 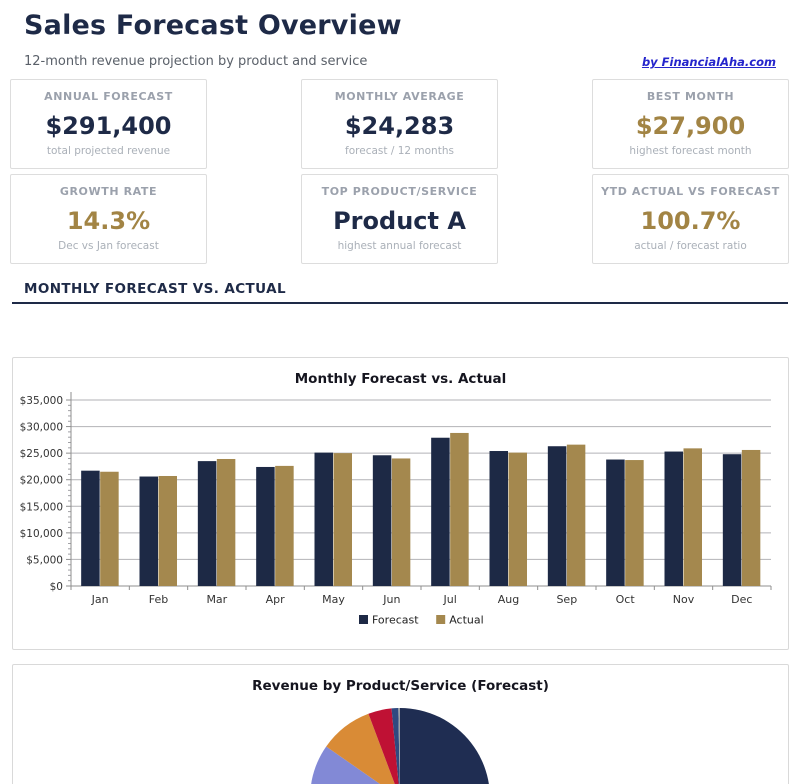 I want to click on kpi-label: YTD ACTUAL VS FORECAST, so click(x=690, y=191).